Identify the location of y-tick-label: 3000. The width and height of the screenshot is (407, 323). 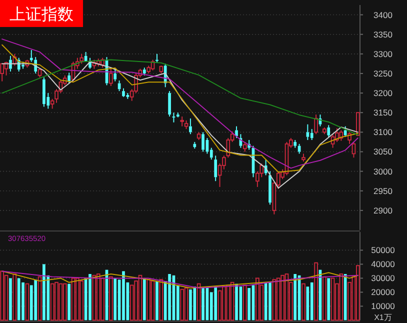
(383, 171).